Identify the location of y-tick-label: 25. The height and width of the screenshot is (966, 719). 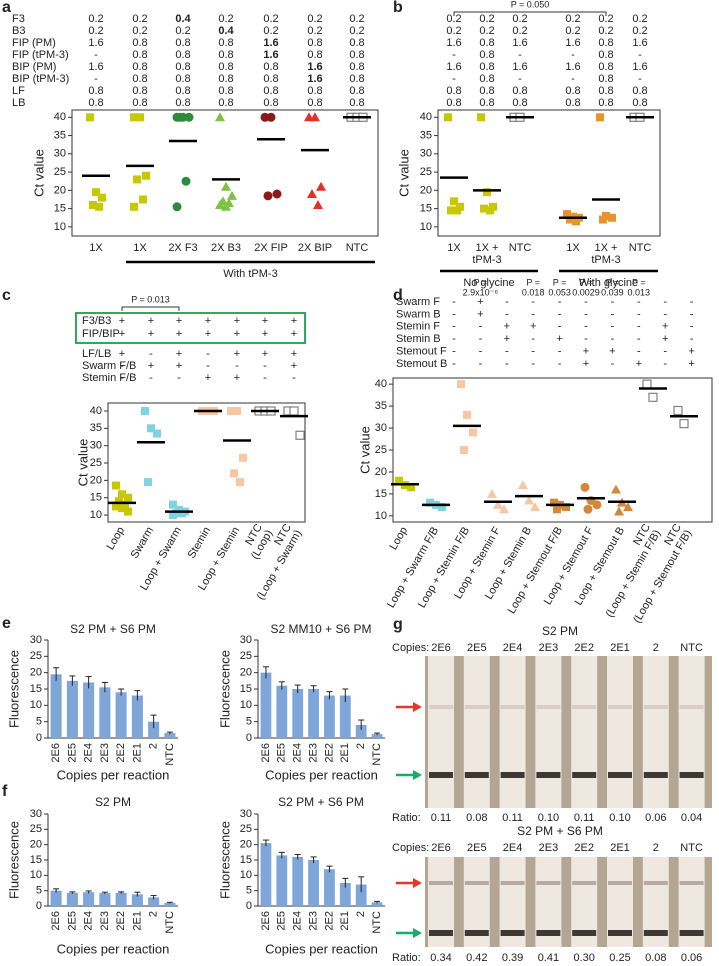
(96, 463).